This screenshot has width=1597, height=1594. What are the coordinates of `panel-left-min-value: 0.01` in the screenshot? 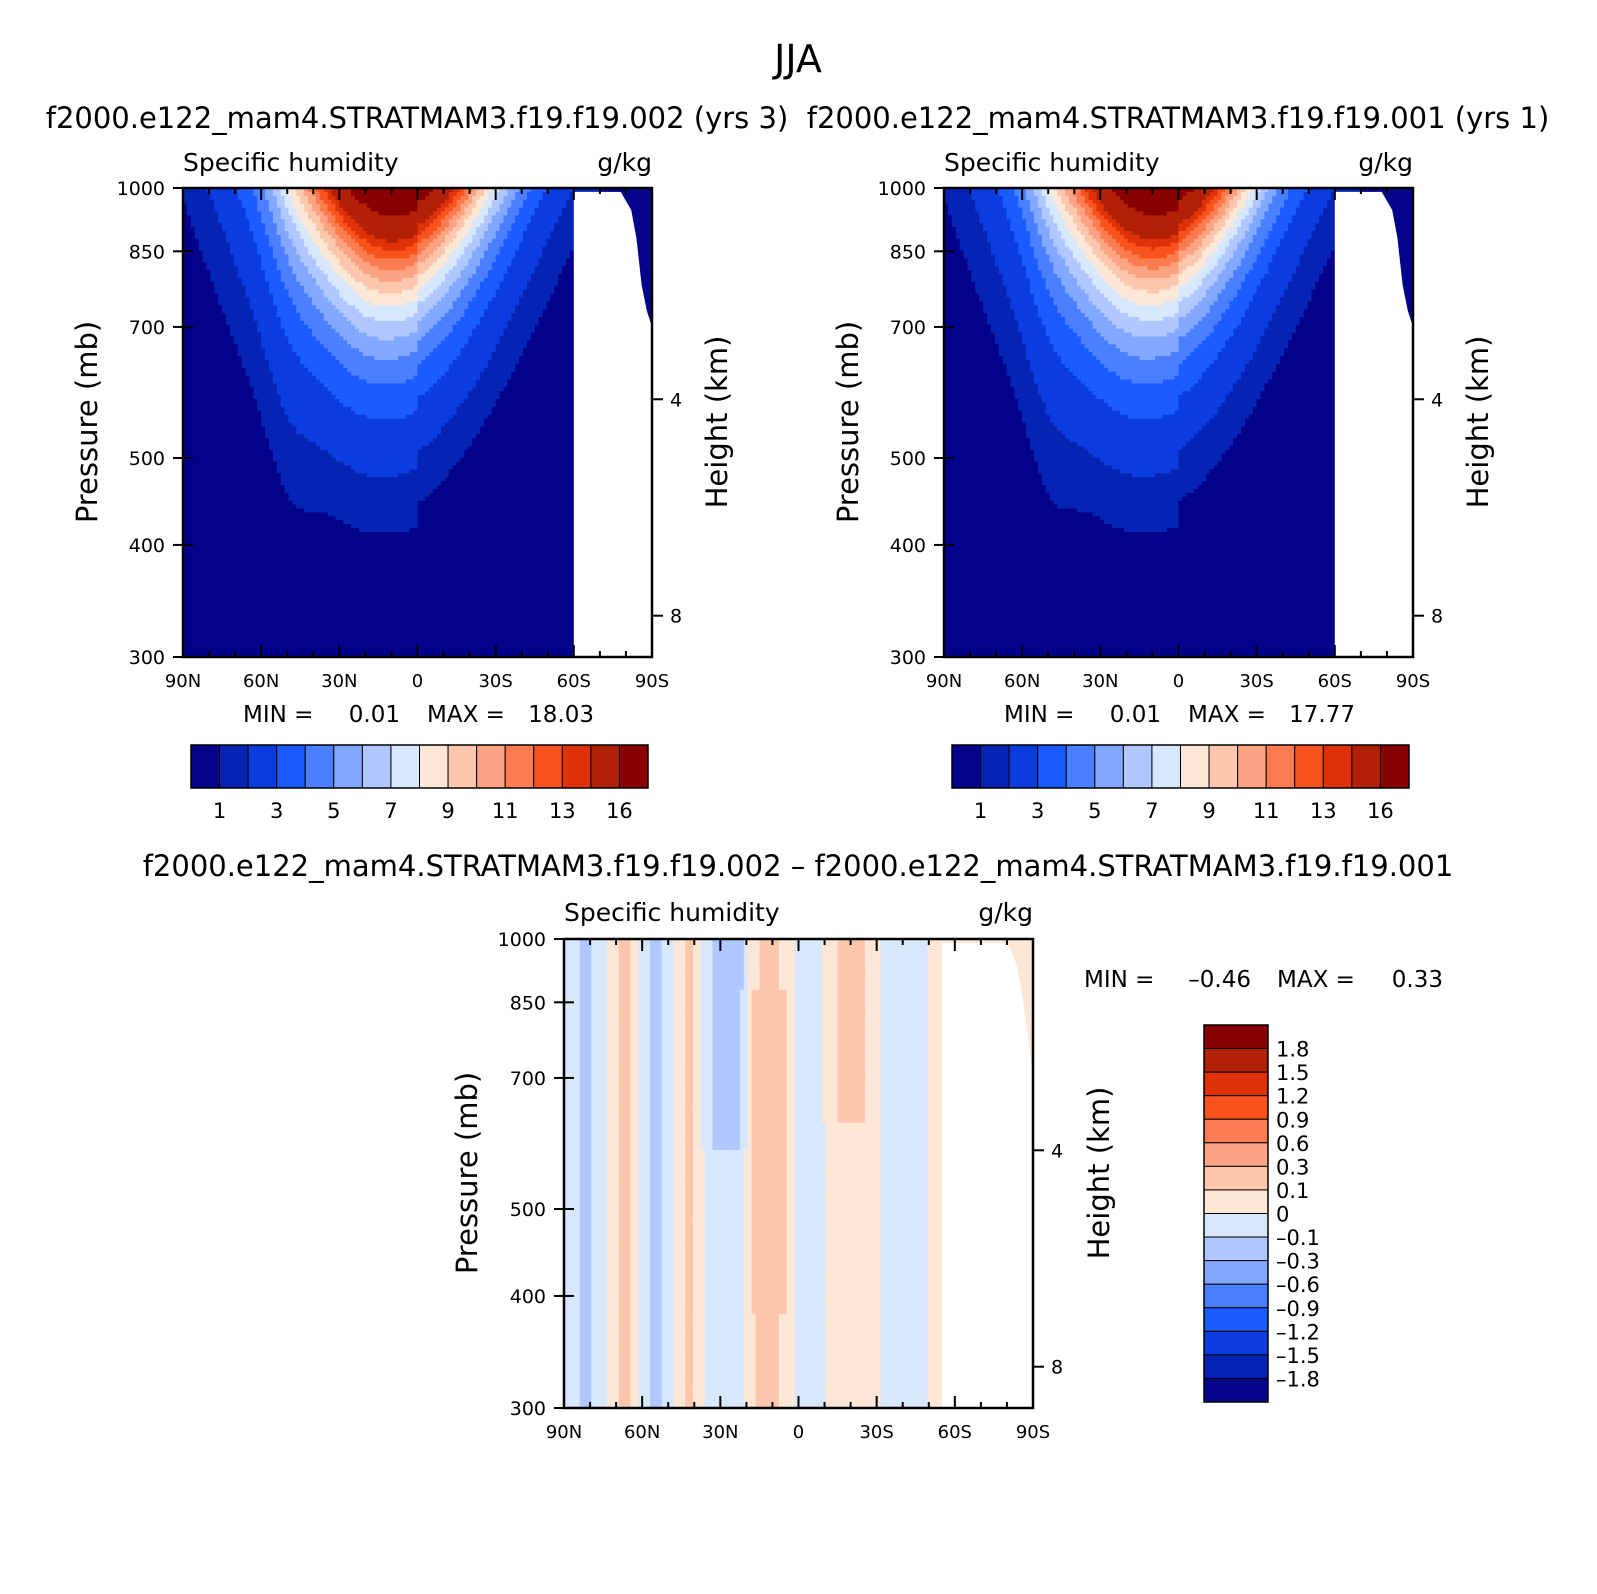 It's located at (374, 715).